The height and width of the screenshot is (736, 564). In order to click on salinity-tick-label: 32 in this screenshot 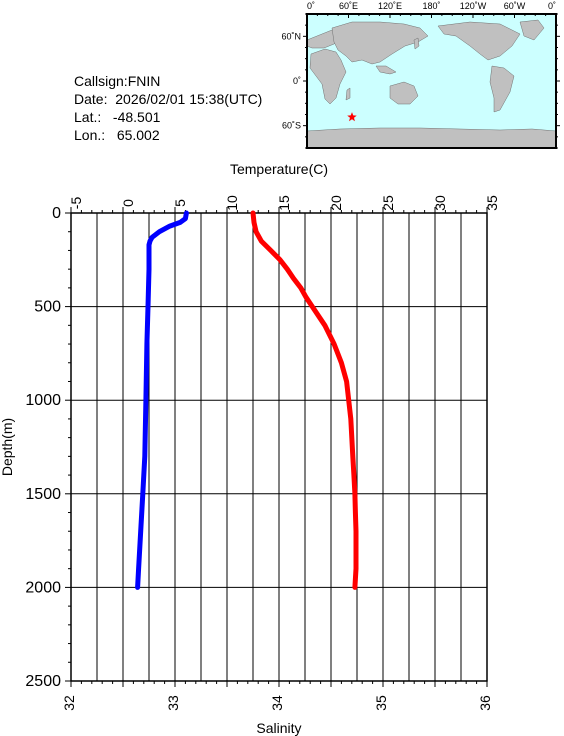, I will do `click(69, 703)`.